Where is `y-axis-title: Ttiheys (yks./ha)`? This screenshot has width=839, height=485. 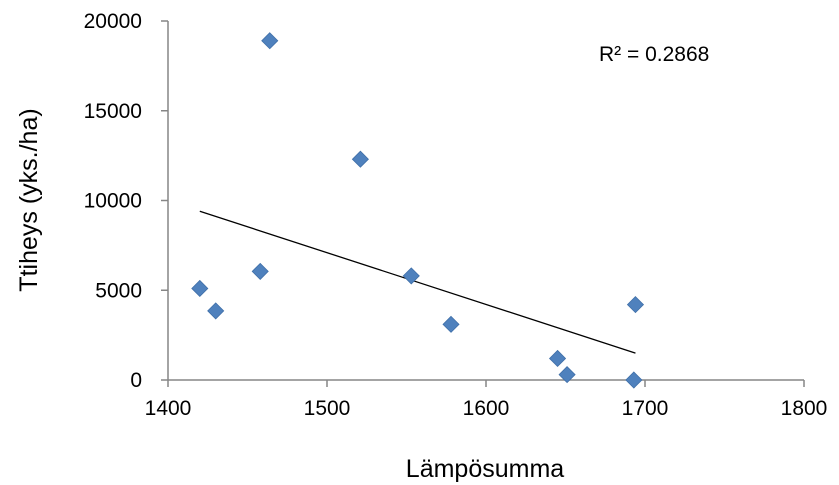
y-axis-title: Ttiheys (yks./ha) is located at coordinates (29, 199).